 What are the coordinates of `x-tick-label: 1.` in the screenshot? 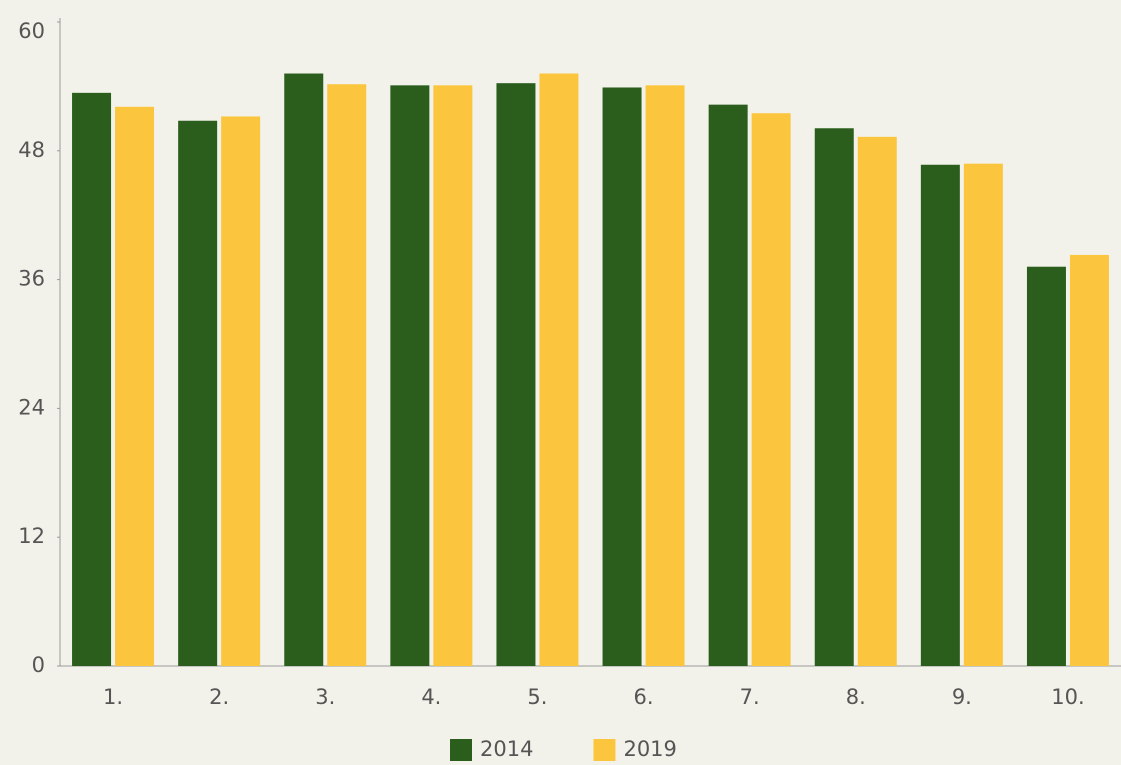 It's located at (113, 697).